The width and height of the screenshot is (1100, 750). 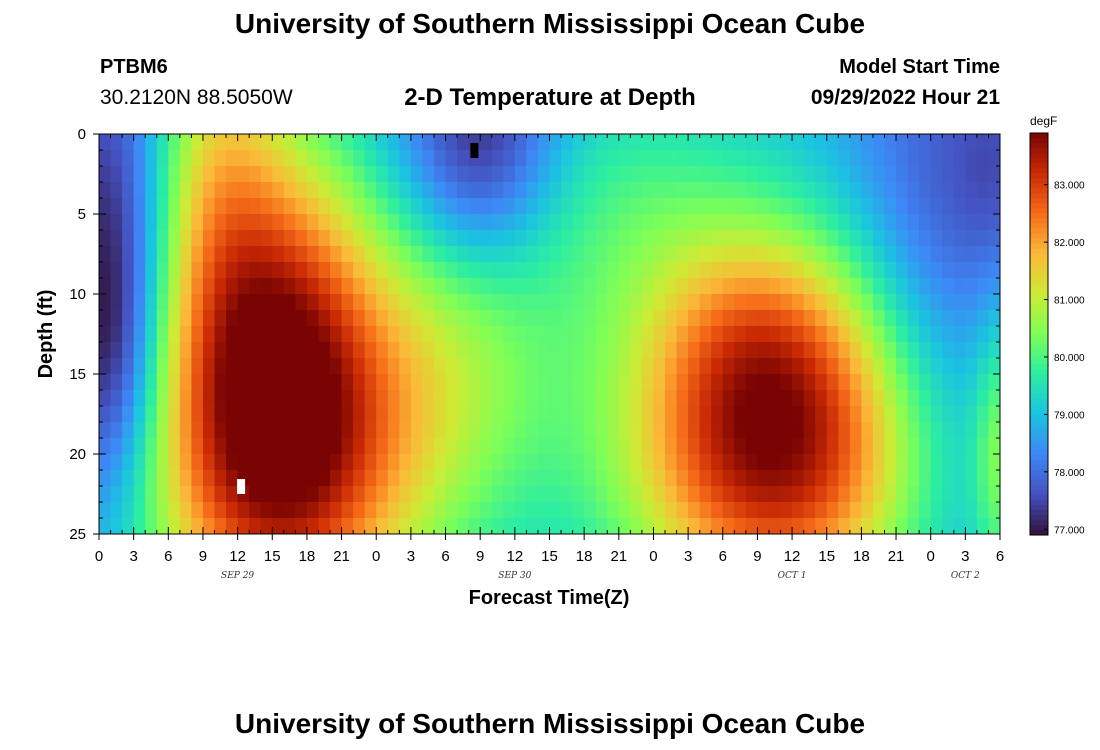 What do you see at coordinates (82, 214) in the screenshot?
I see `y-tick-label: 5` at bounding box center [82, 214].